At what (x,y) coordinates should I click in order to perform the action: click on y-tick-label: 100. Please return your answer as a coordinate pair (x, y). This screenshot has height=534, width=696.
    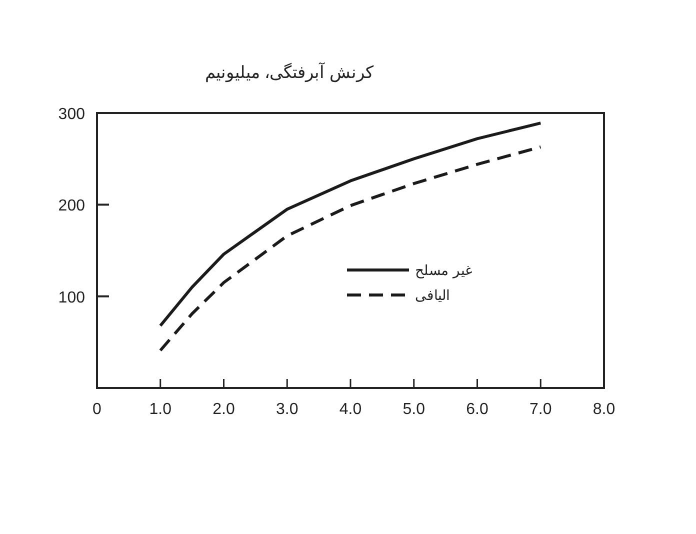
    Looking at the image, I should click on (72, 297).